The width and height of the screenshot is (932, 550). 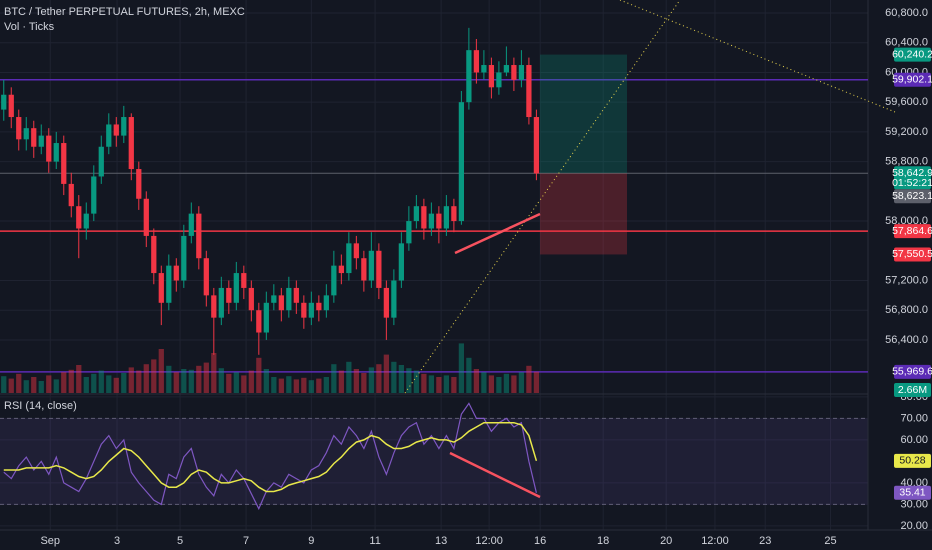 What do you see at coordinates (914, 504) in the screenshot?
I see `rsi-tick-label: 30.00` at bounding box center [914, 504].